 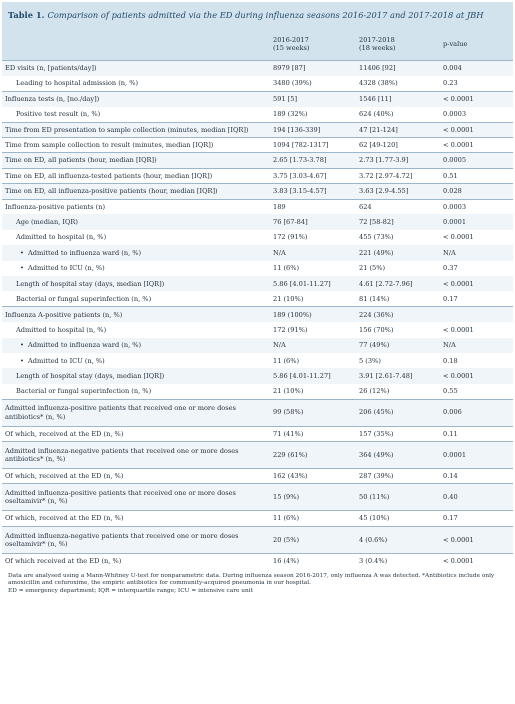 What do you see at coordinates (51, 68) in the screenshot?
I see `row-label: ED visits (n, [patients/day])` at bounding box center [51, 68].